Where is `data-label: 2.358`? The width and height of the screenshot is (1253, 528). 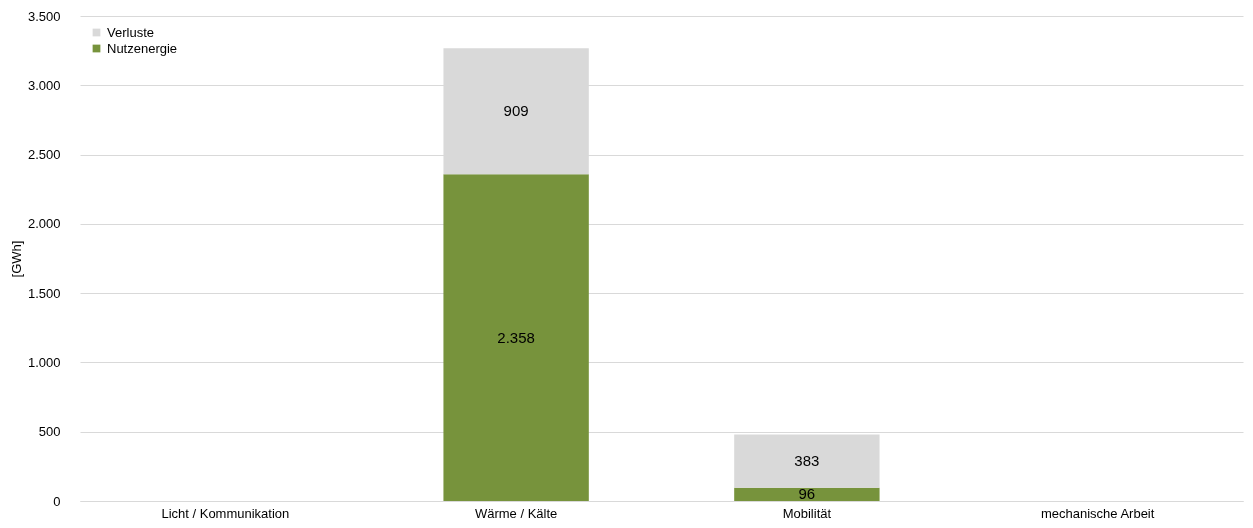
data-label: 2.358 is located at coordinates (516, 337).